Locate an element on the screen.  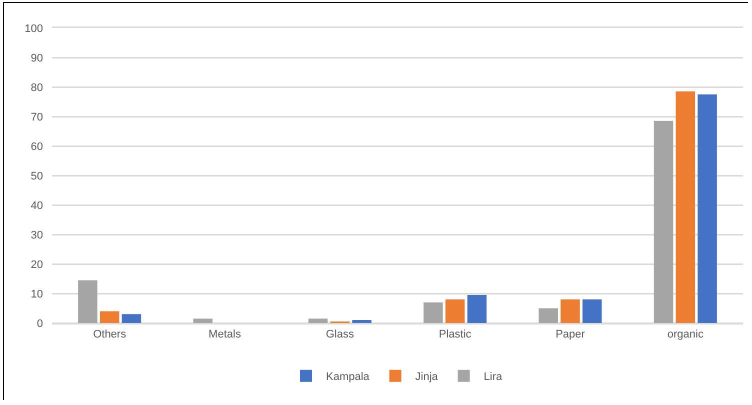
x-tick-label: Plastic is located at coordinates (455, 334).